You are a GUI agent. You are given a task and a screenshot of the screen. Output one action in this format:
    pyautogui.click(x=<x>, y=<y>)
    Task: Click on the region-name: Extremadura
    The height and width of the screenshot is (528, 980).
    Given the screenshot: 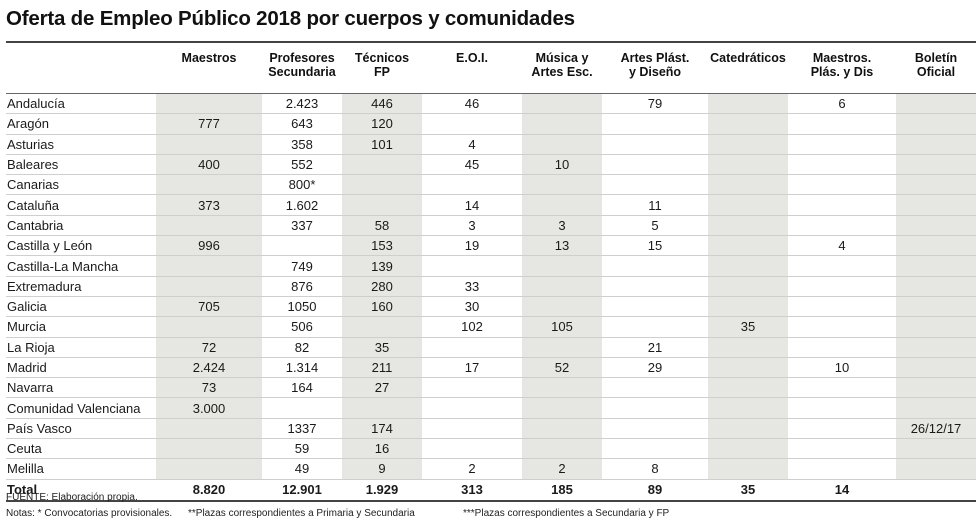 What is the action you would take?
    pyautogui.click(x=81, y=286)
    